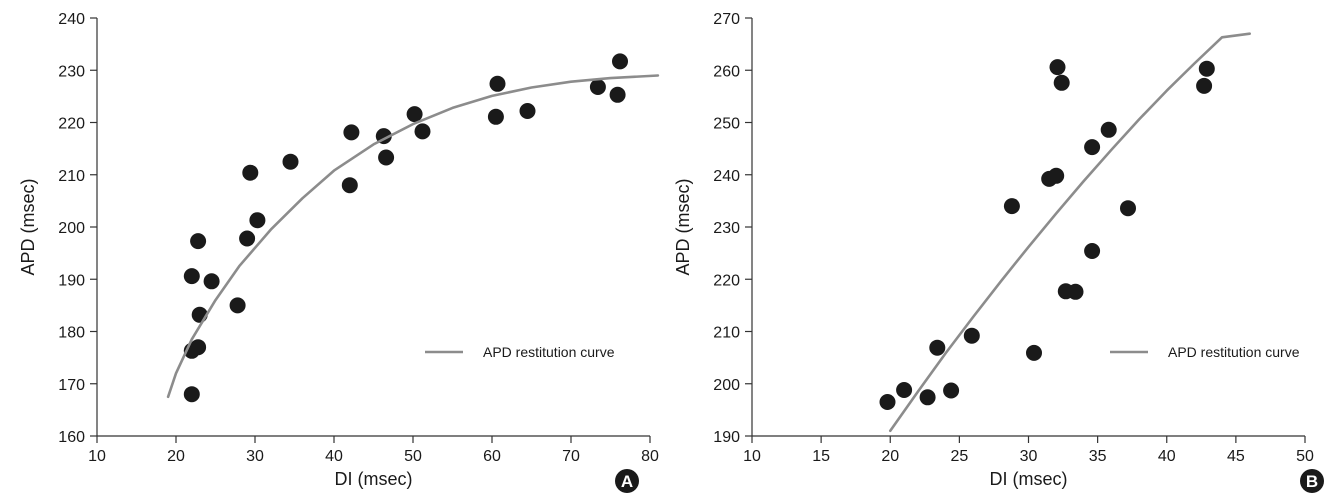 Image resolution: width=1333 pixels, height=496 pixels. Describe the element at coordinates (571, 456) in the screenshot. I see `x-tick-label: 70` at that location.